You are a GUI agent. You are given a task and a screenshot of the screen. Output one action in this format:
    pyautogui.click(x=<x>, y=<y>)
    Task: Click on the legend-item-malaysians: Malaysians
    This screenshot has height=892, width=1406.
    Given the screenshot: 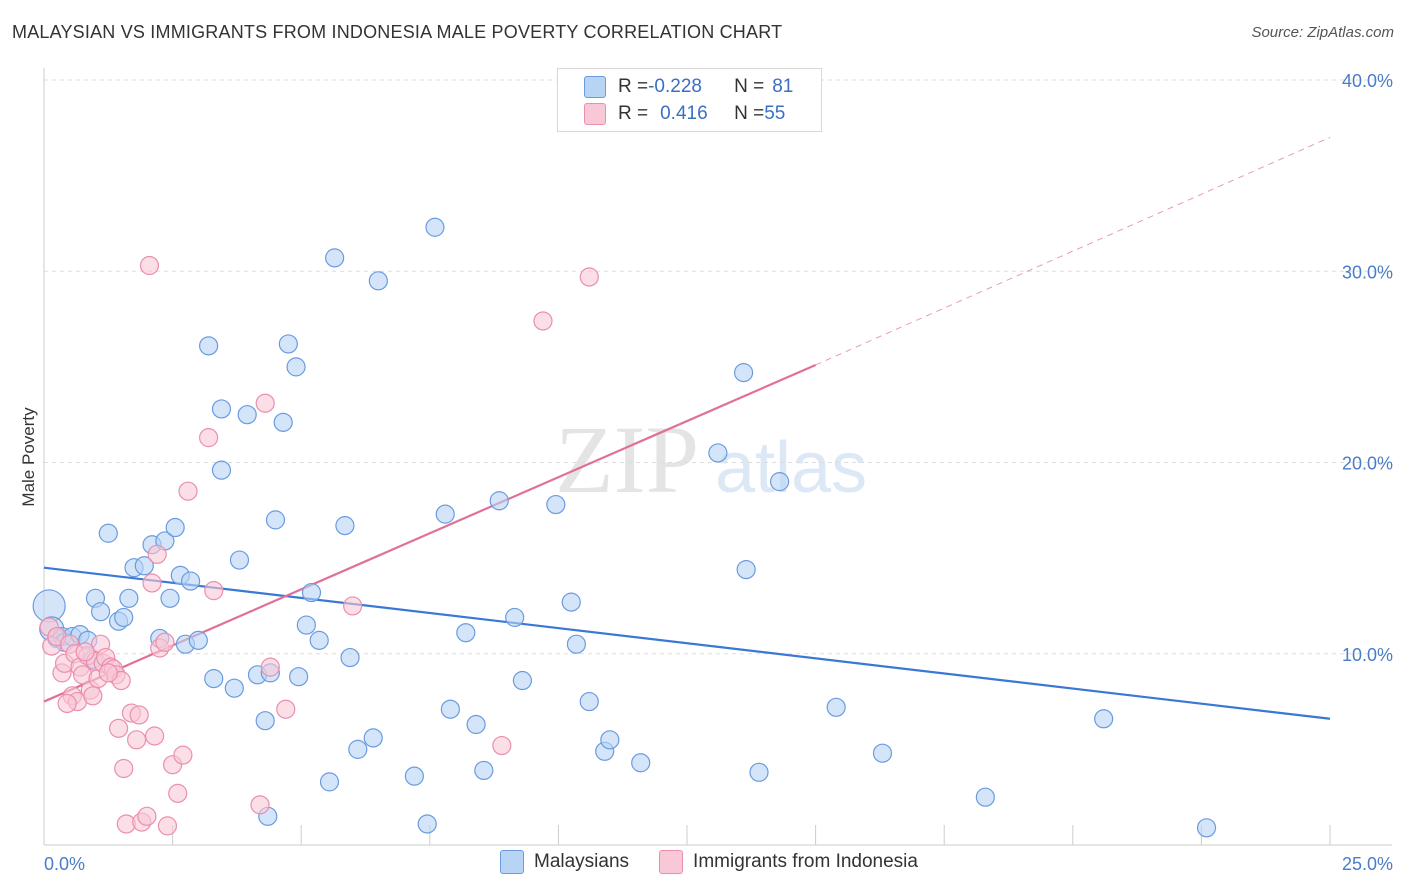 What is the action you would take?
    pyautogui.click(x=564, y=862)
    